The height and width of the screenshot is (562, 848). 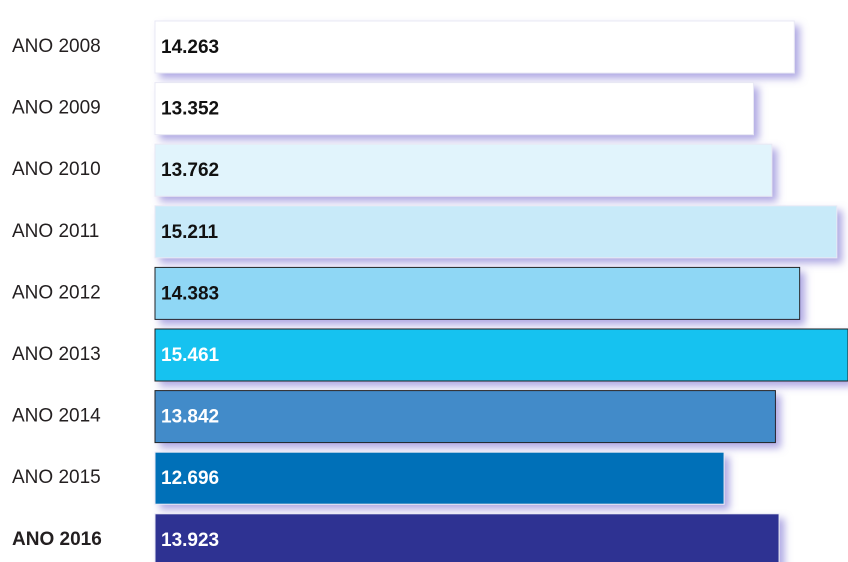 I want to click on value-label: 12.696, so click(x=190, y=478).